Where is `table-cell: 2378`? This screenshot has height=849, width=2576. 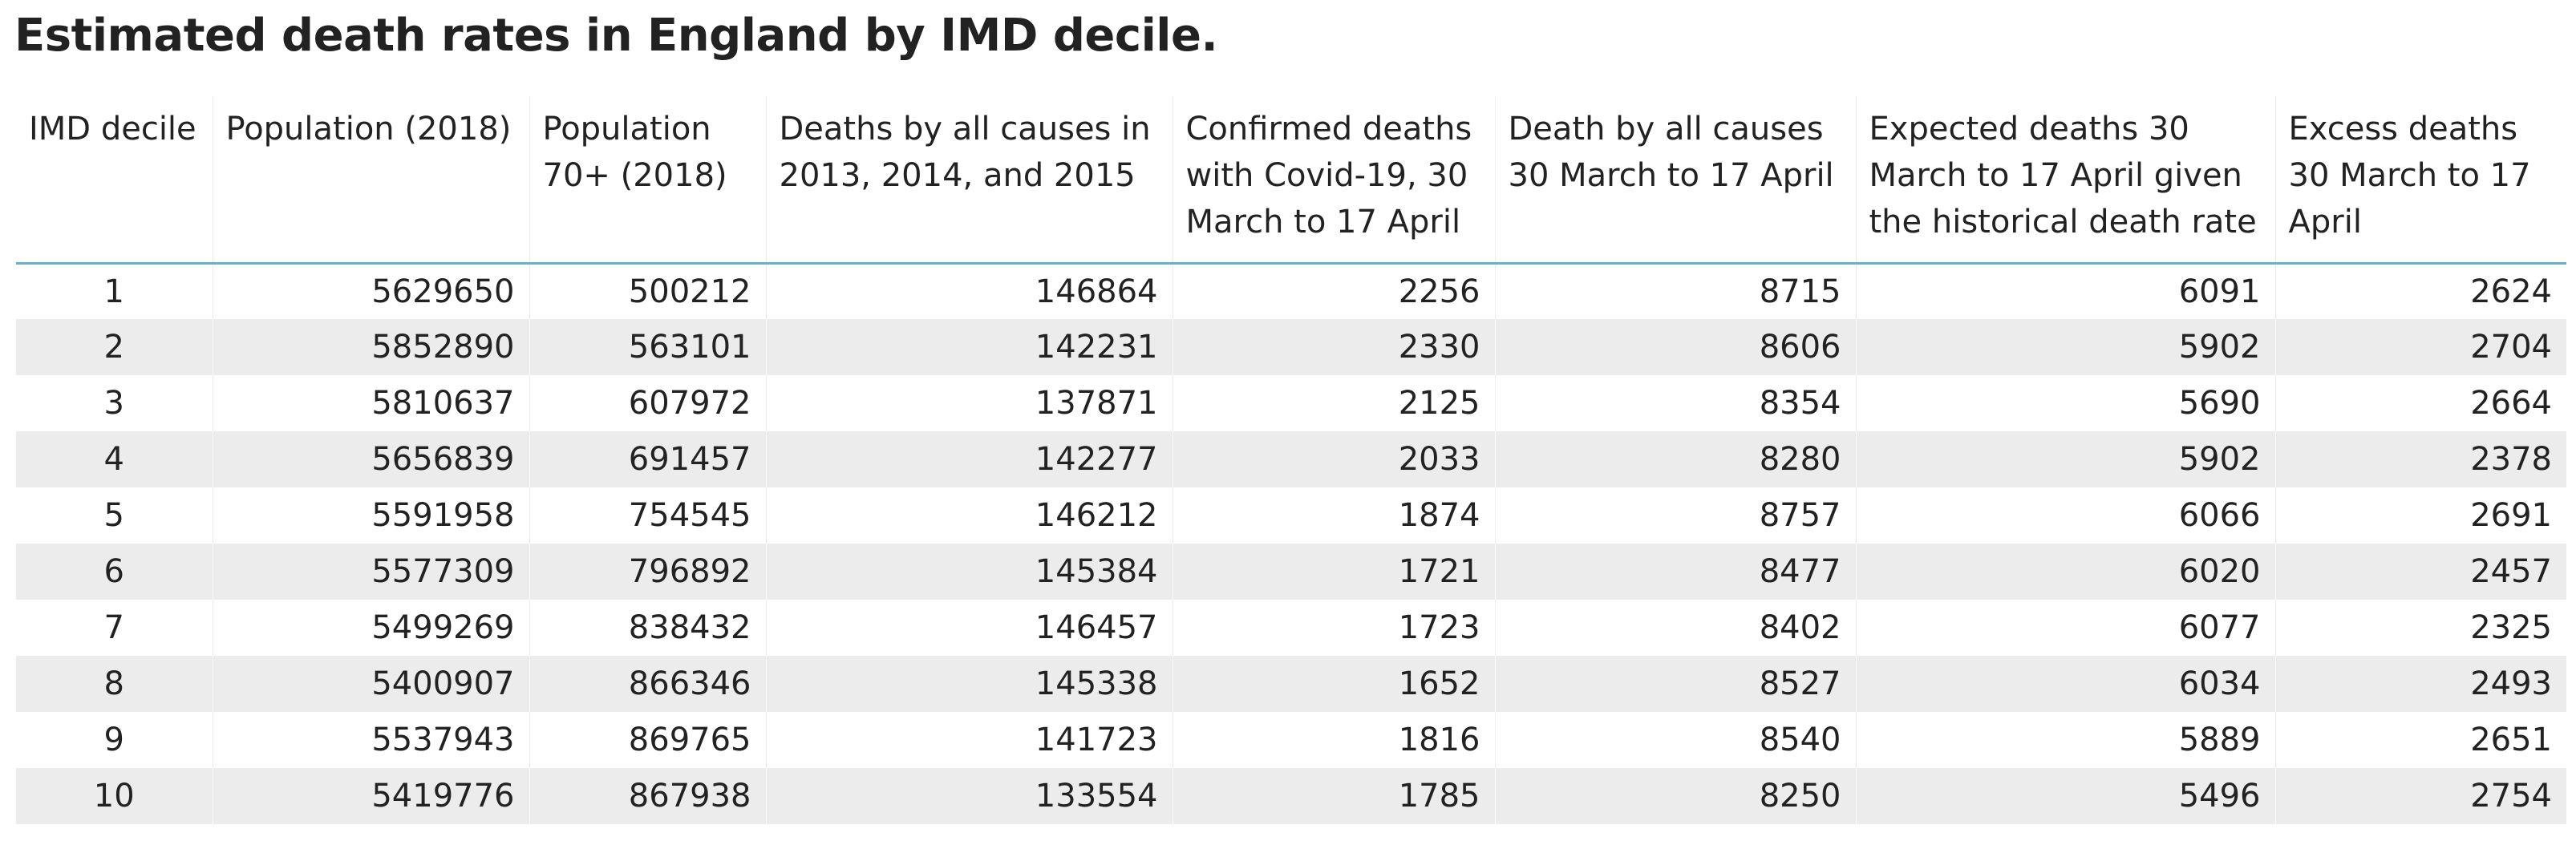 table-cell: 2378 is located at coordinates (2420, 459).